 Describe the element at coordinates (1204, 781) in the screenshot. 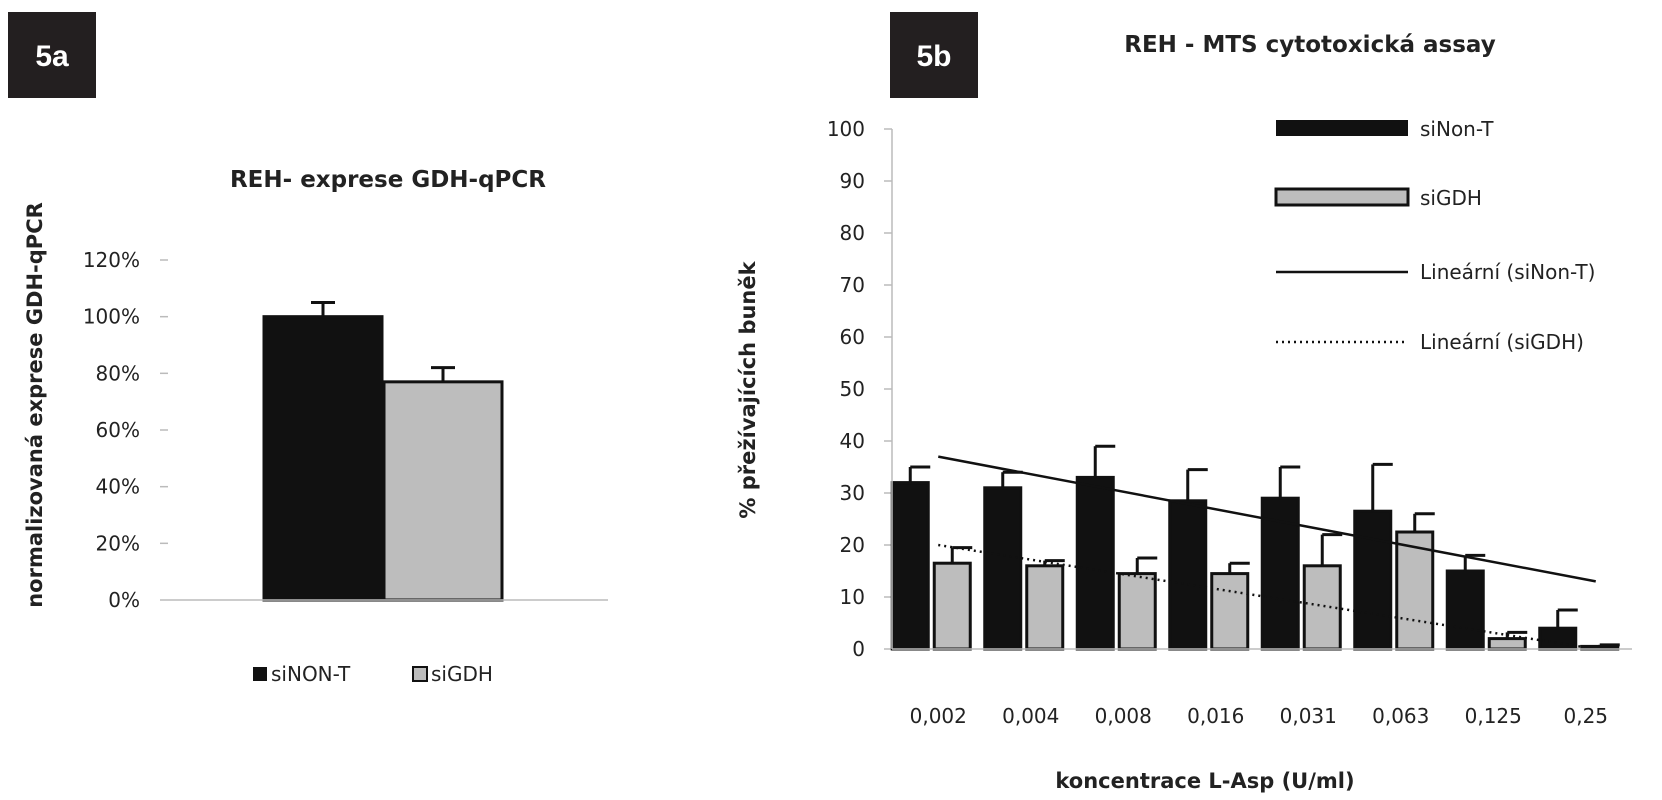

I see `chart-5b-xlabel: koncentrace L-Asp (U/ml)` at that location.